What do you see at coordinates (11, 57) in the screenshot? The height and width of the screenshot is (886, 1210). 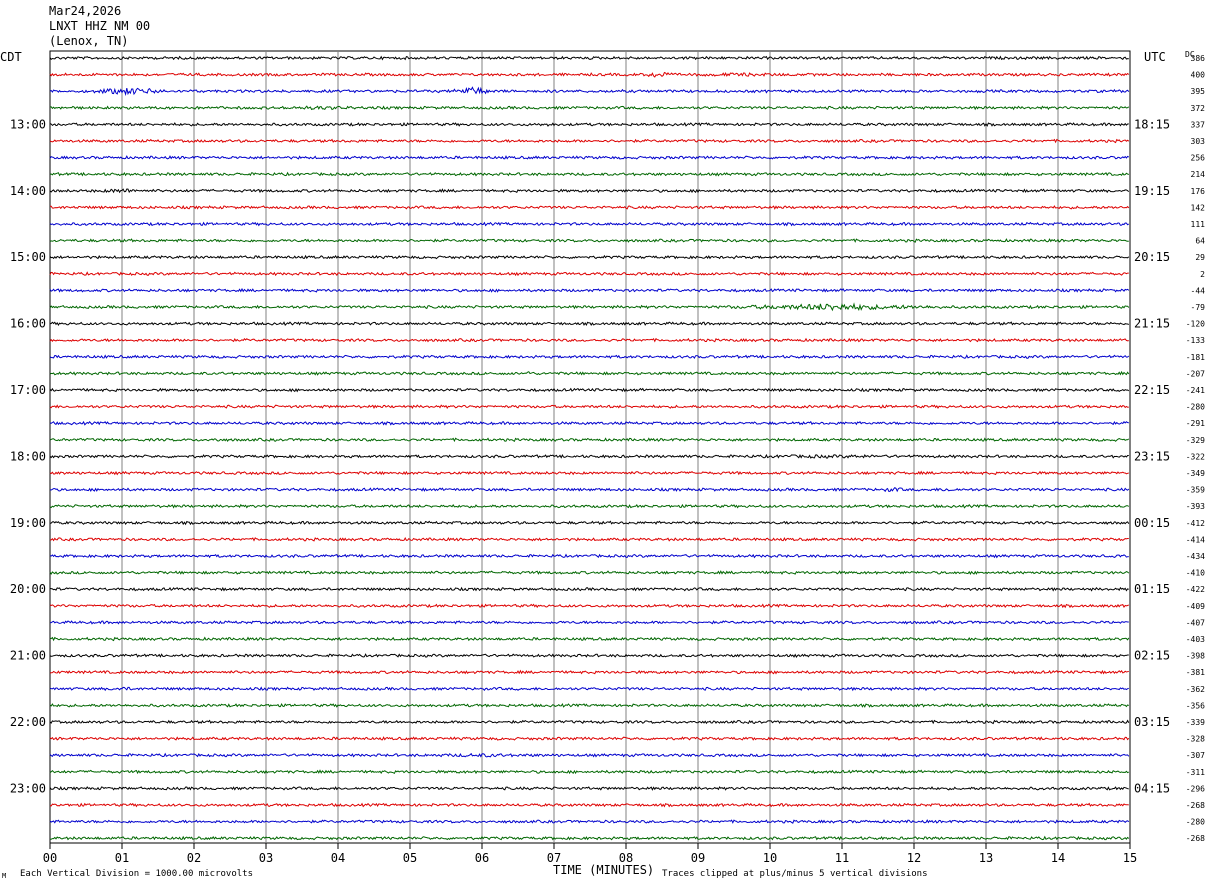 I see `left-zone-label: CDT` at bounding box center [11, 57].